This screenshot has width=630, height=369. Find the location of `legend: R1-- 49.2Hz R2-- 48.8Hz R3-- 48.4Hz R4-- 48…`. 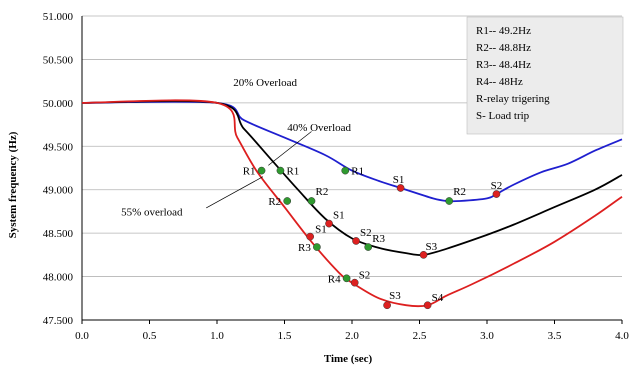

legend: R1-- 49.2Hz R2-- 48.8Hz R3-- 48.4Hz R4-- 48… is located at coordinates (513, 73).